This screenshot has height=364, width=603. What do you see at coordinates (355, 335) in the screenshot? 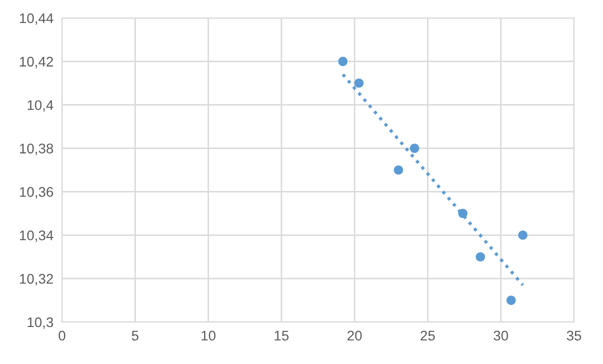
I see `x-tick-label: 20` at bounding box center [355, 335].